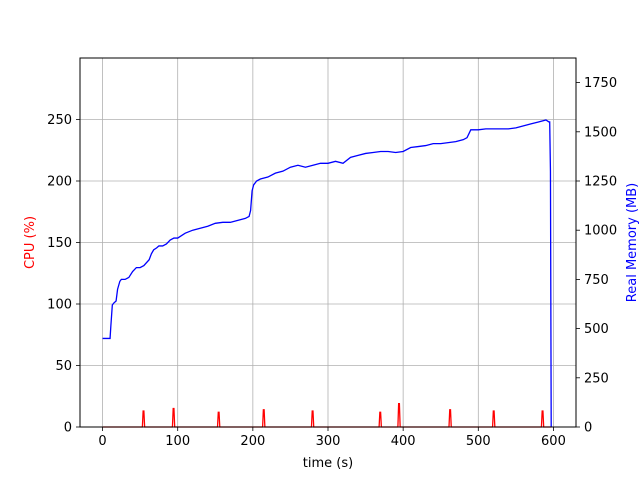 Image resolution: width=640 pixels, height=480 pixels. I want to click on y-left-tick-label: 200, so click(59, 182).